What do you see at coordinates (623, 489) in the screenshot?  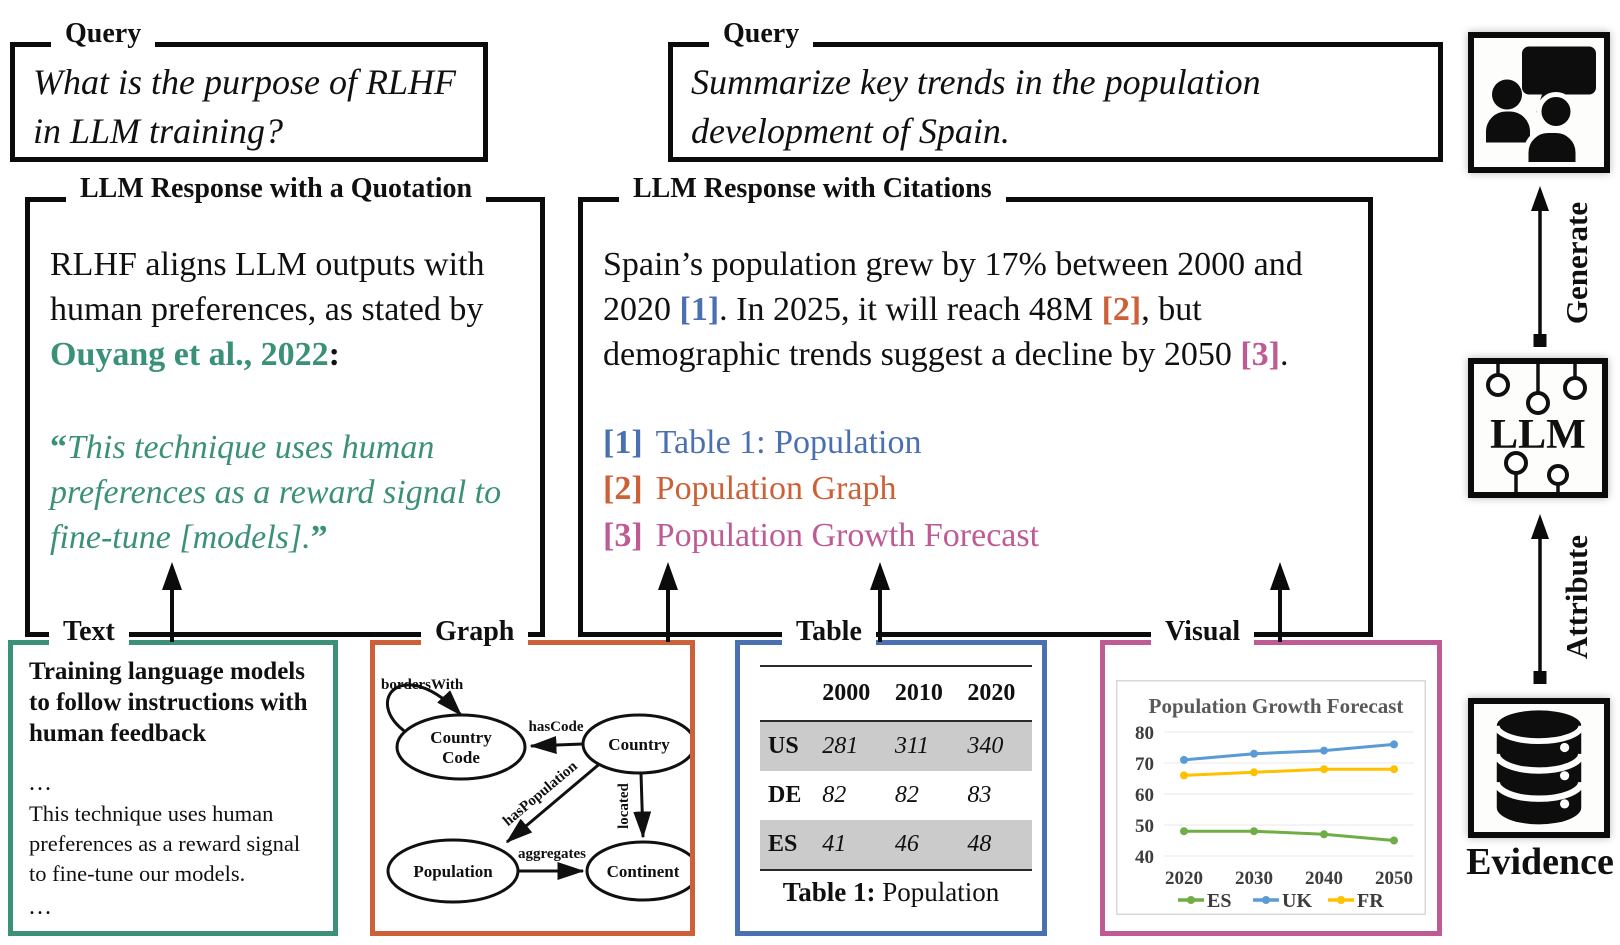 I see `reference-marker: [2]` at bounding box center [623, 489].